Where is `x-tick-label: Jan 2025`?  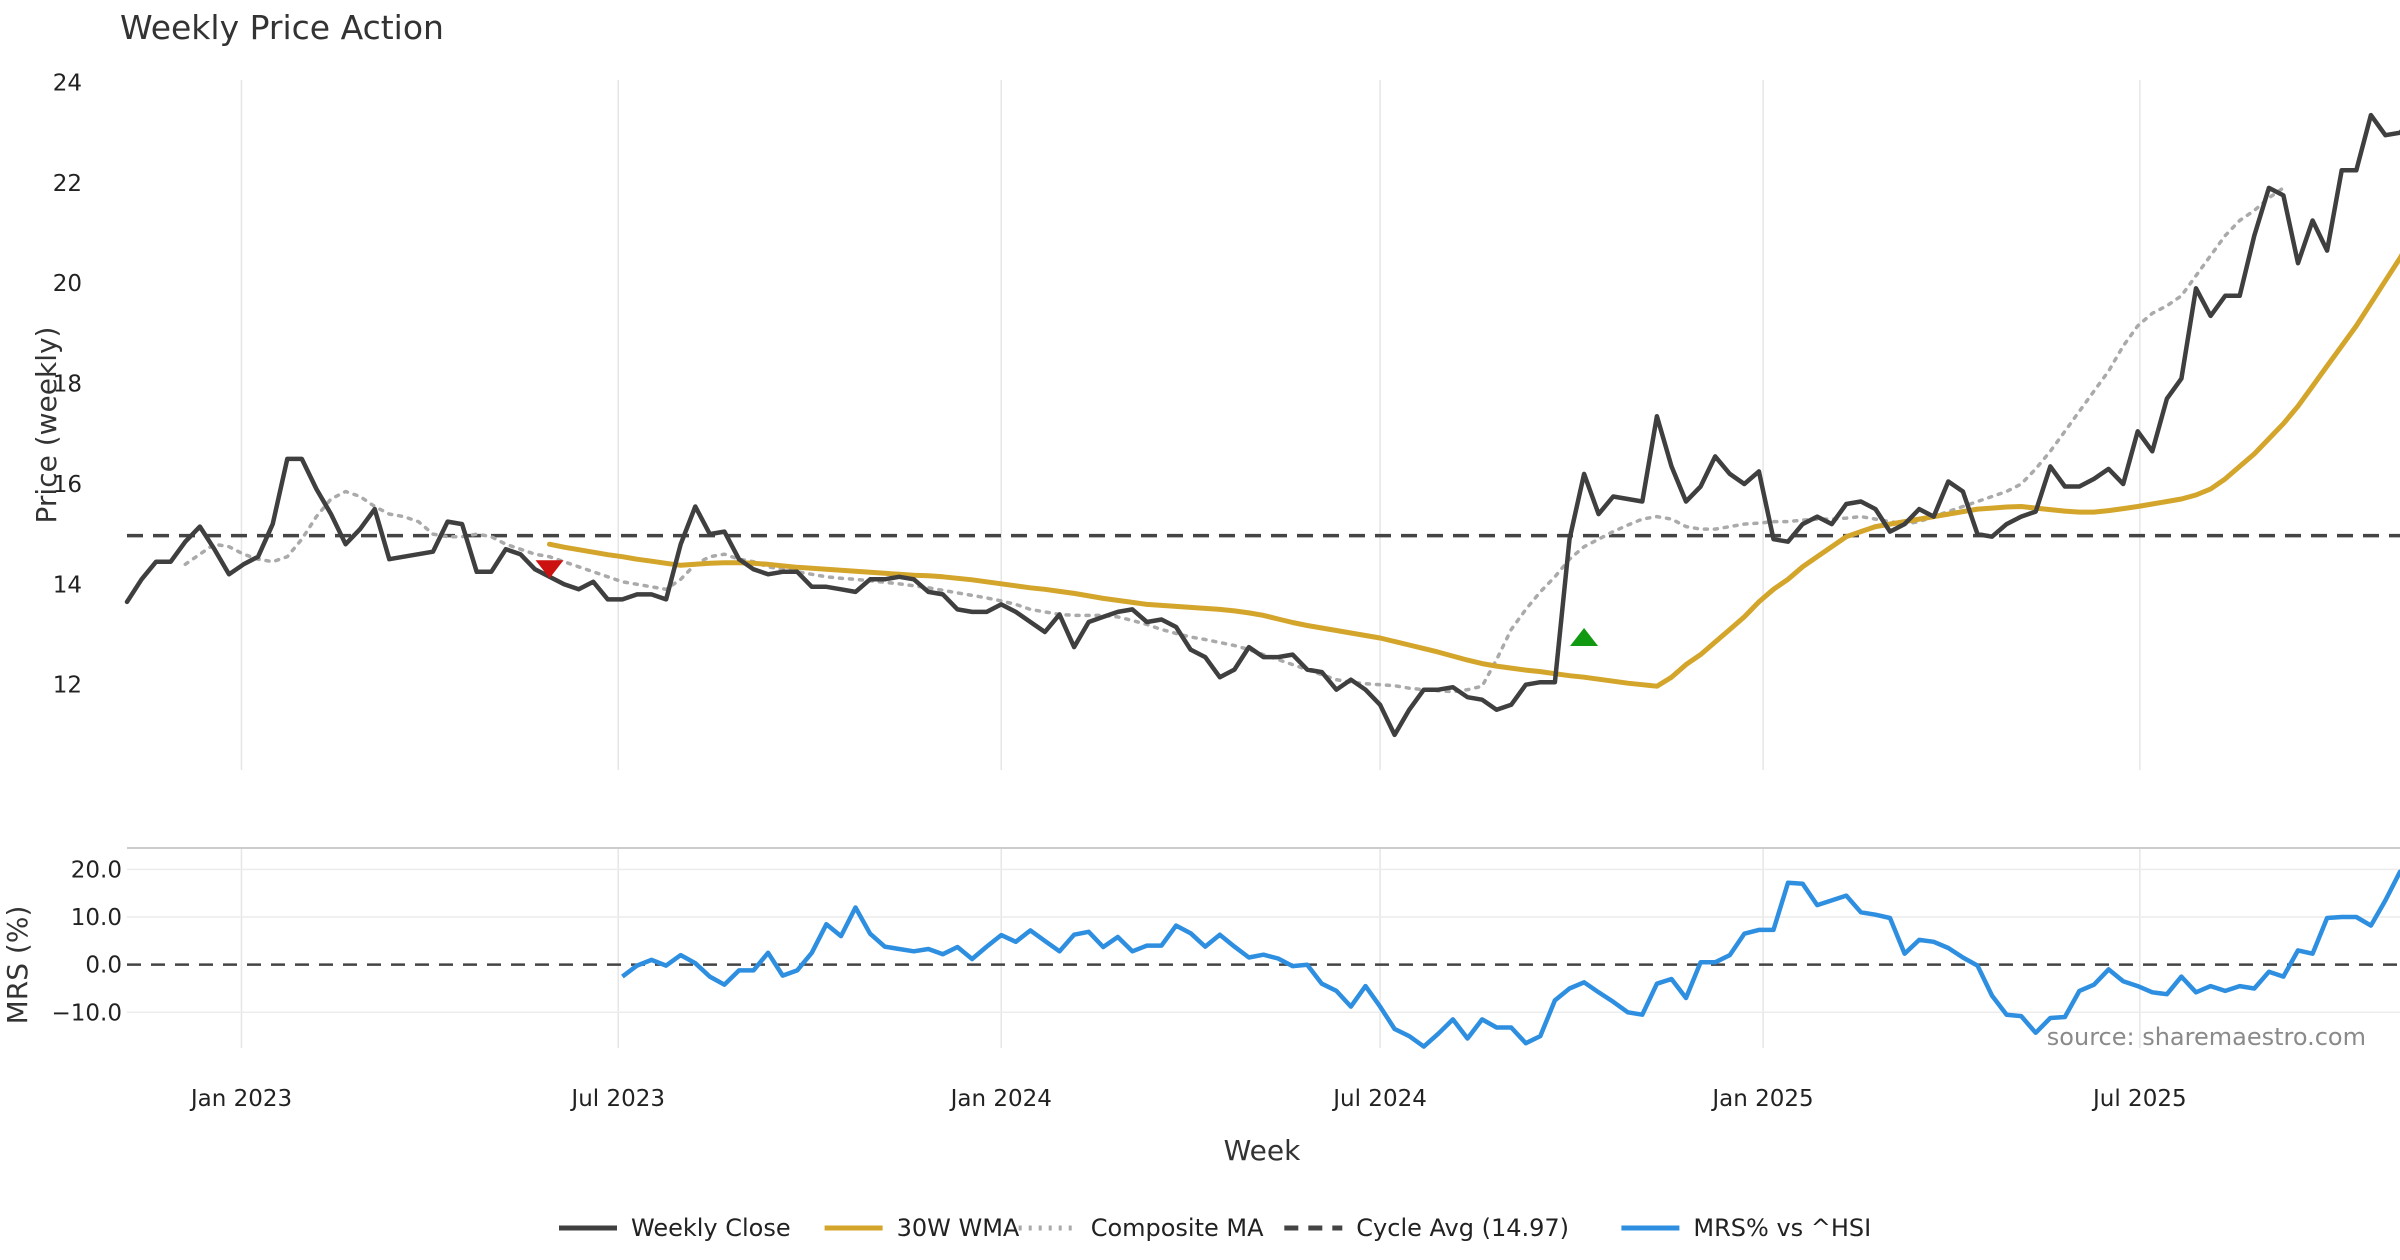
x-tick-label: Jan 2025 is located at coordinates (1761, 1099).